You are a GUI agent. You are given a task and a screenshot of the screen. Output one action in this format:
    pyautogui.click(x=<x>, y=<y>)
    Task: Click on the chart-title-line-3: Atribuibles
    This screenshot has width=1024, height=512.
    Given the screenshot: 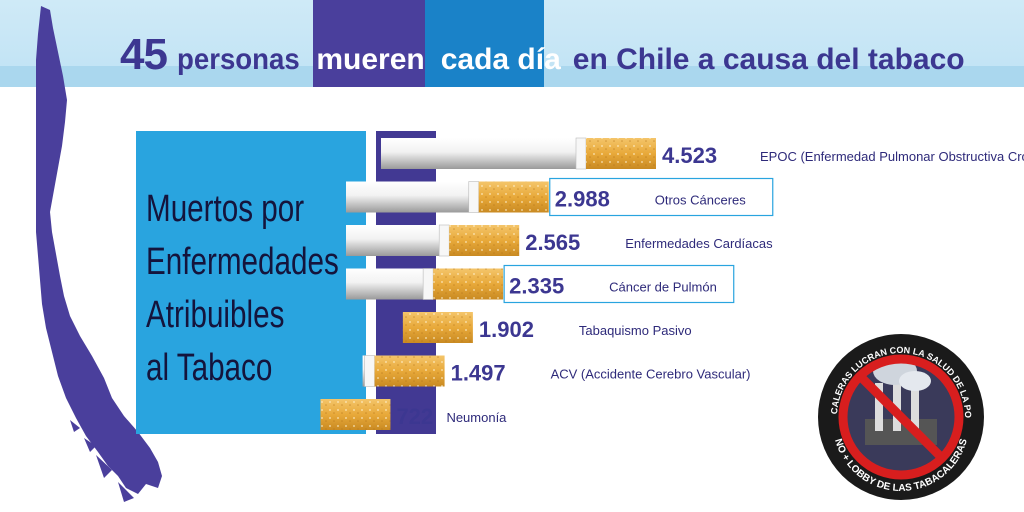 What is the action you would take?
    pyautogui.click(x=215, y=315)
    